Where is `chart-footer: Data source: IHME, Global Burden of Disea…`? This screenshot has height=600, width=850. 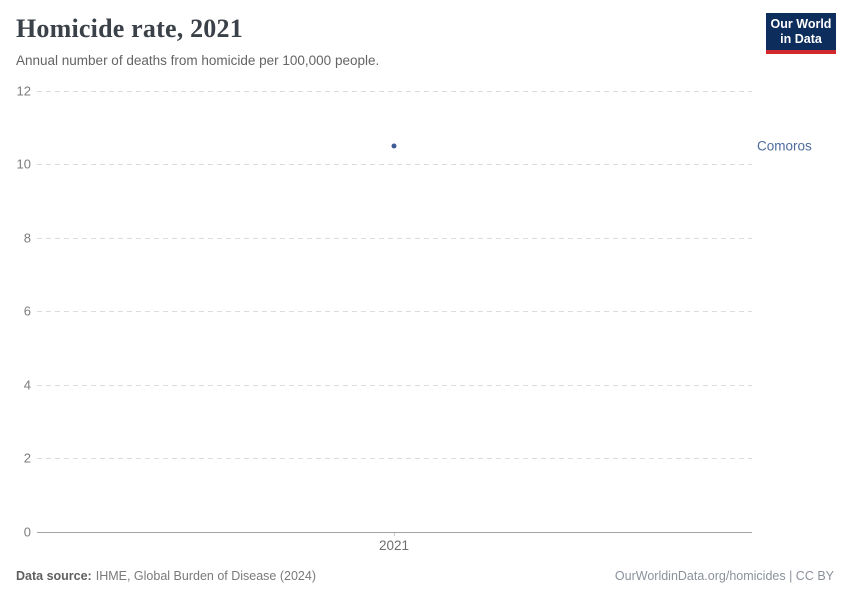 chart-footer: Data source: IHME, Global Burden of Disea… is located at coordinates (425, 576).